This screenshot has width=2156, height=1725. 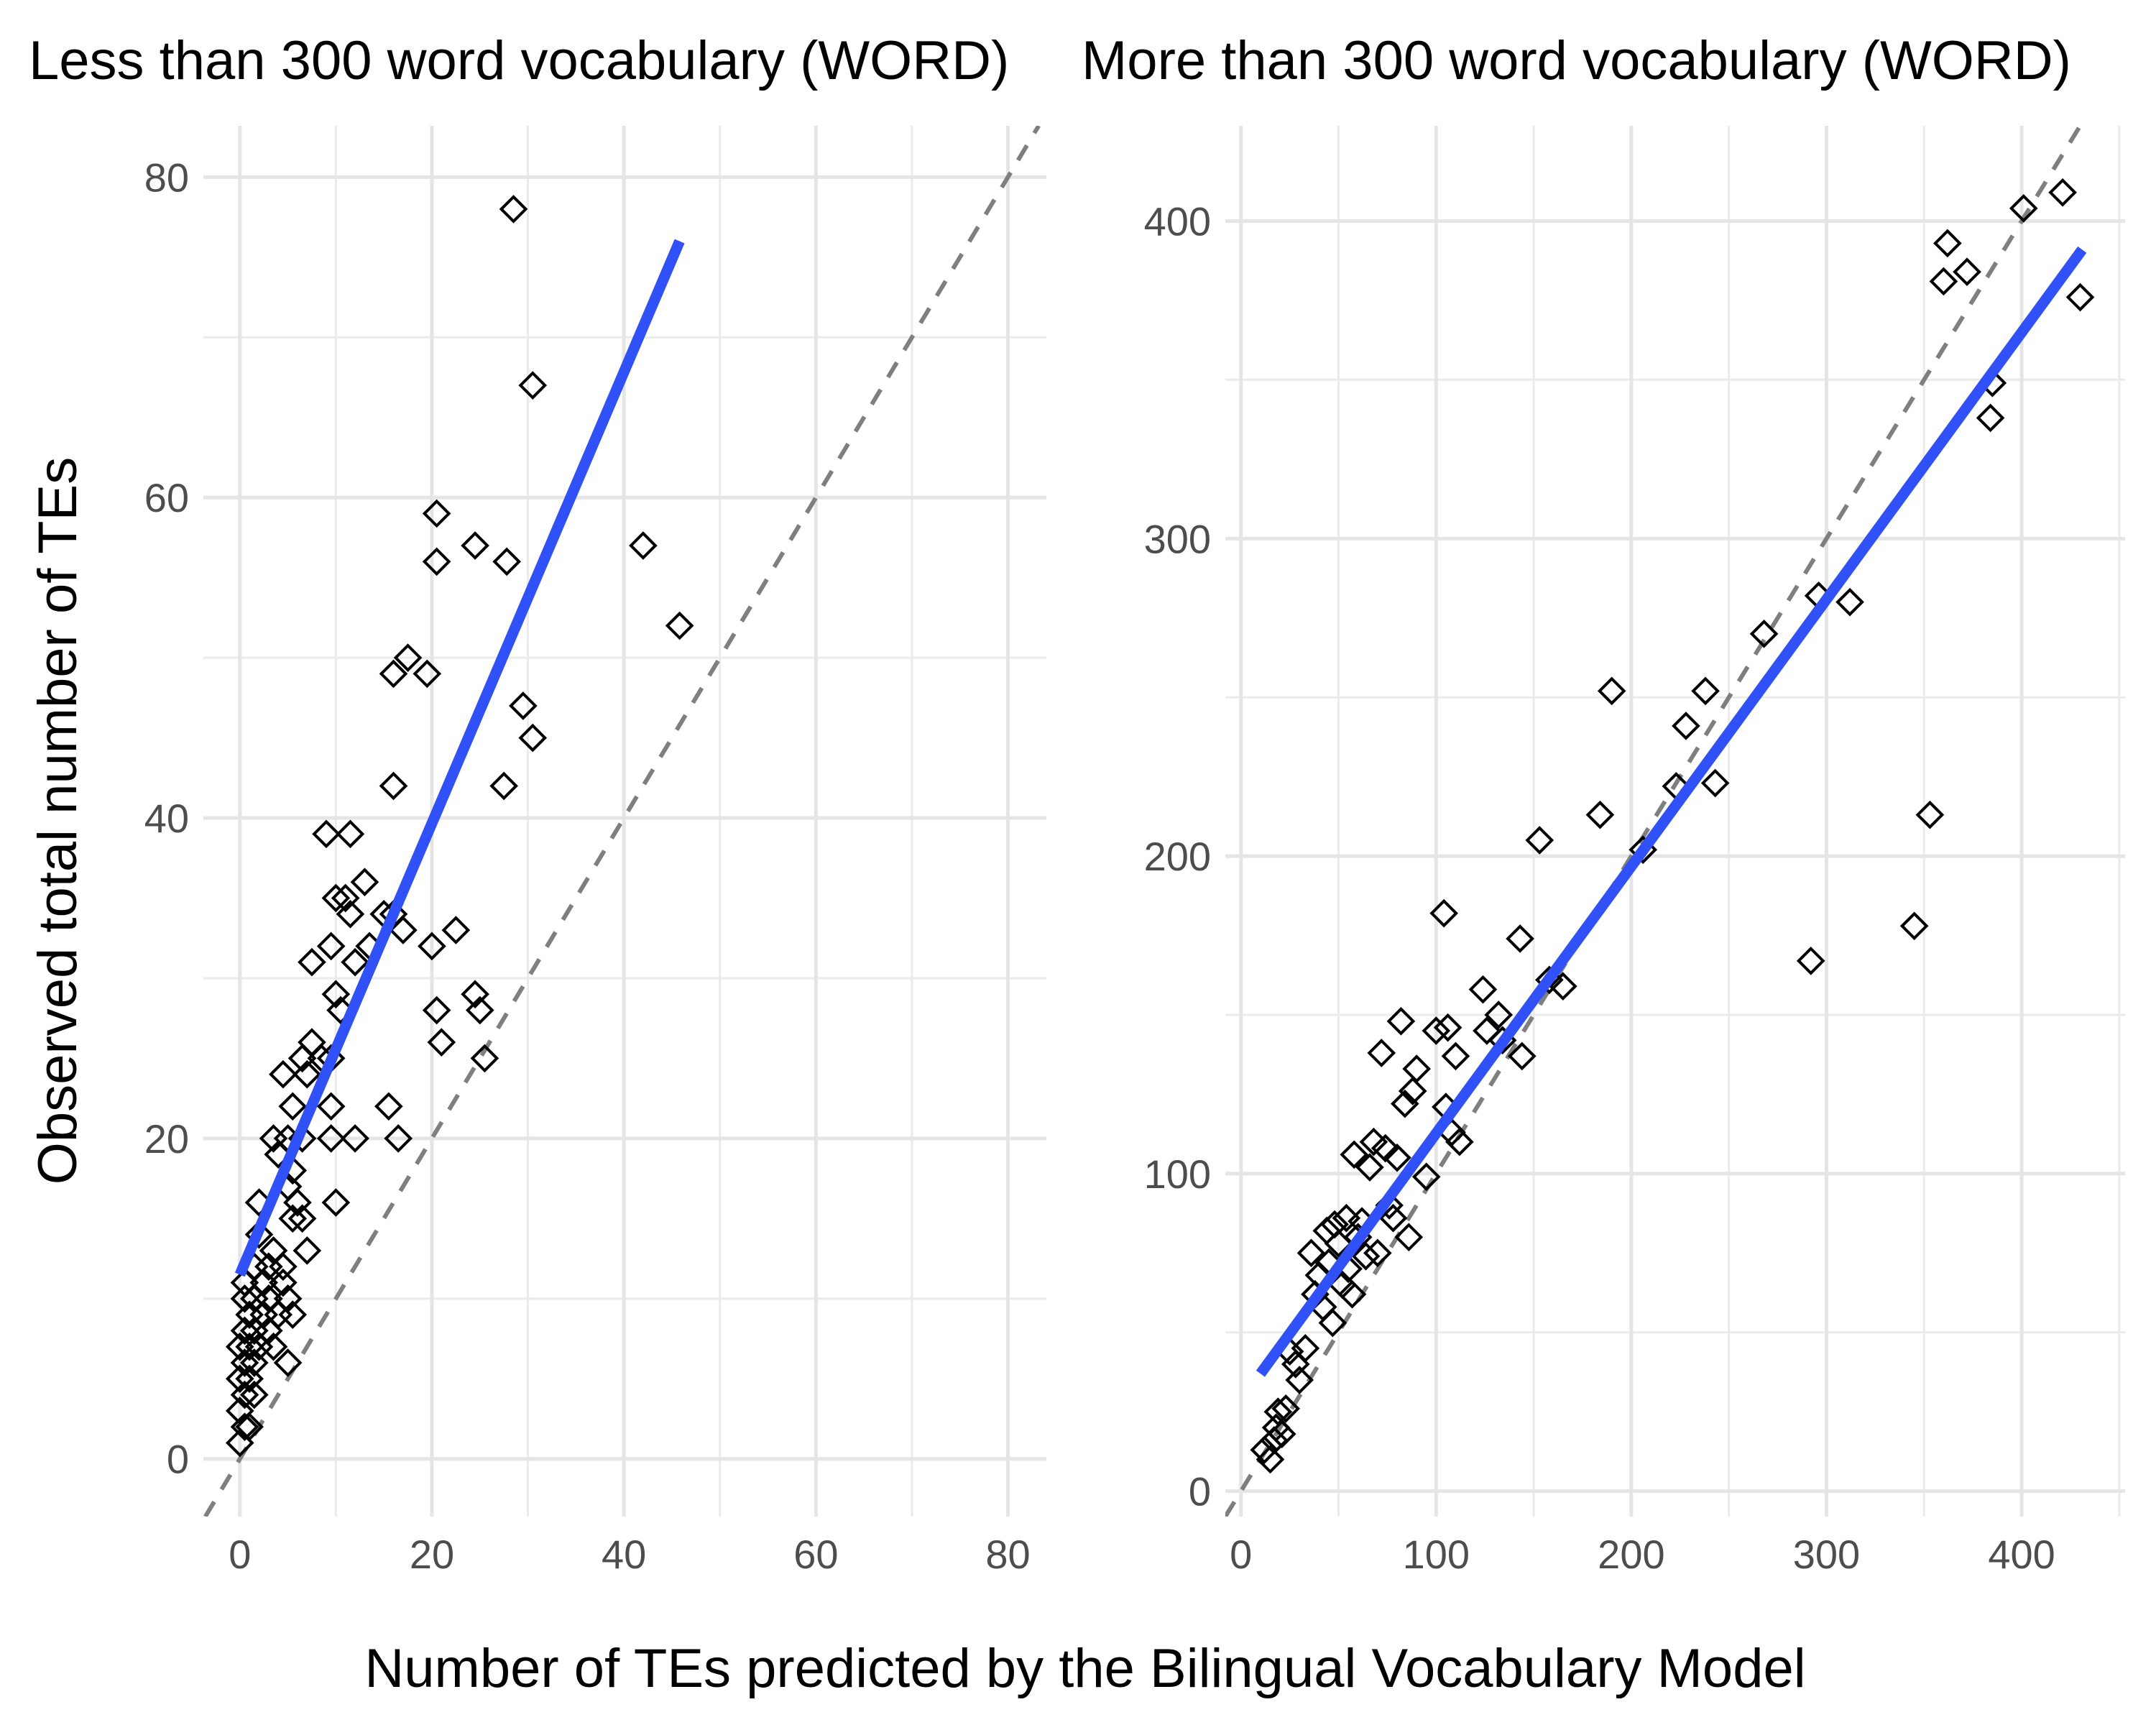 I want to click on y-tick-label: 0, so click(x=1200, y=1491).